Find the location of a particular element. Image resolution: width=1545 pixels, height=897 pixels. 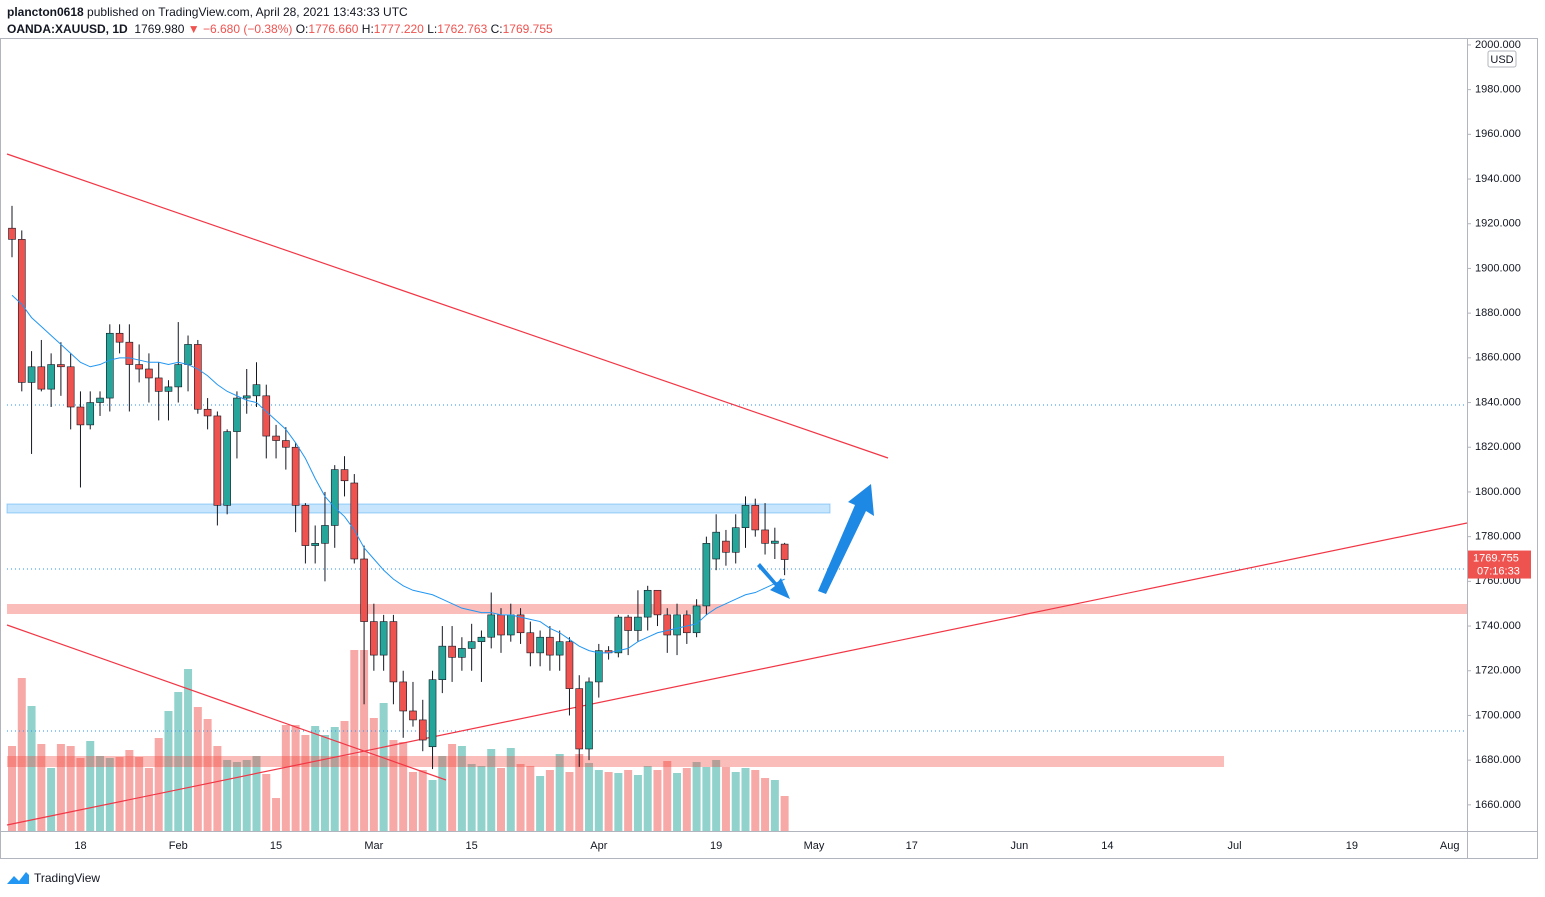

trend-line is located at coordinates (226, 702).